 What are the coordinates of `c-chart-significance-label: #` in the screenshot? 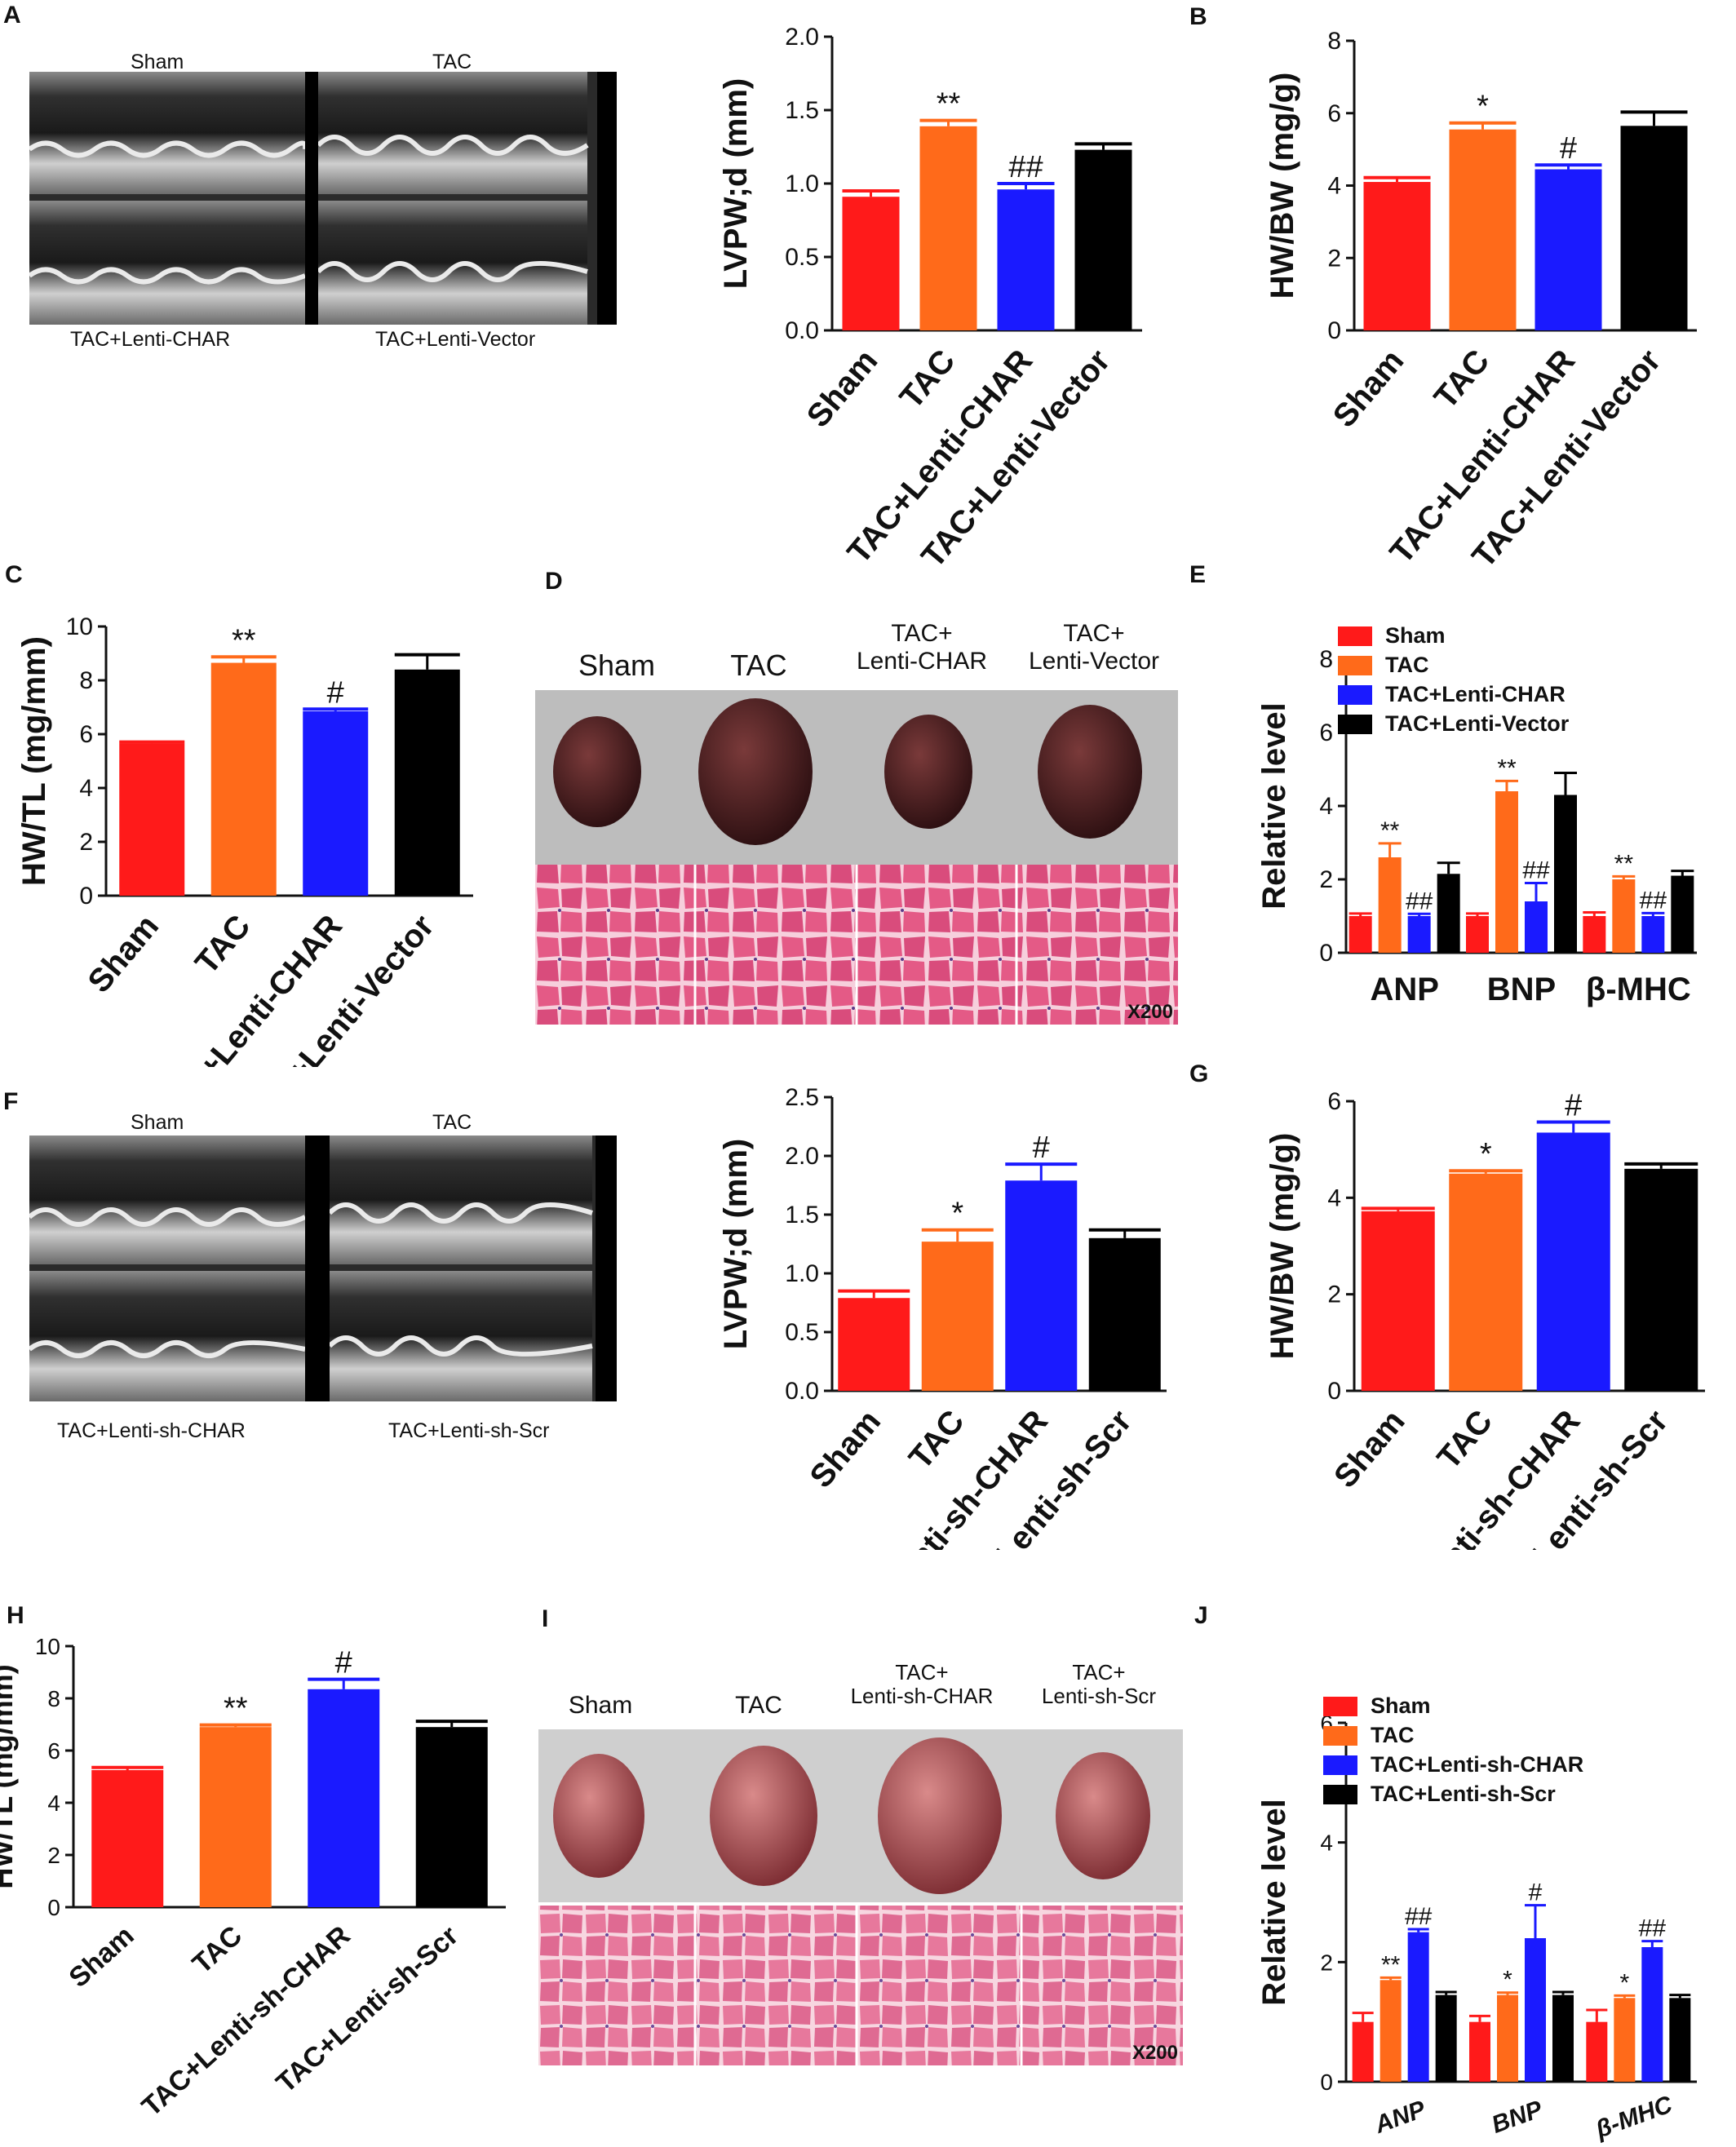 It's located at (335, 692).